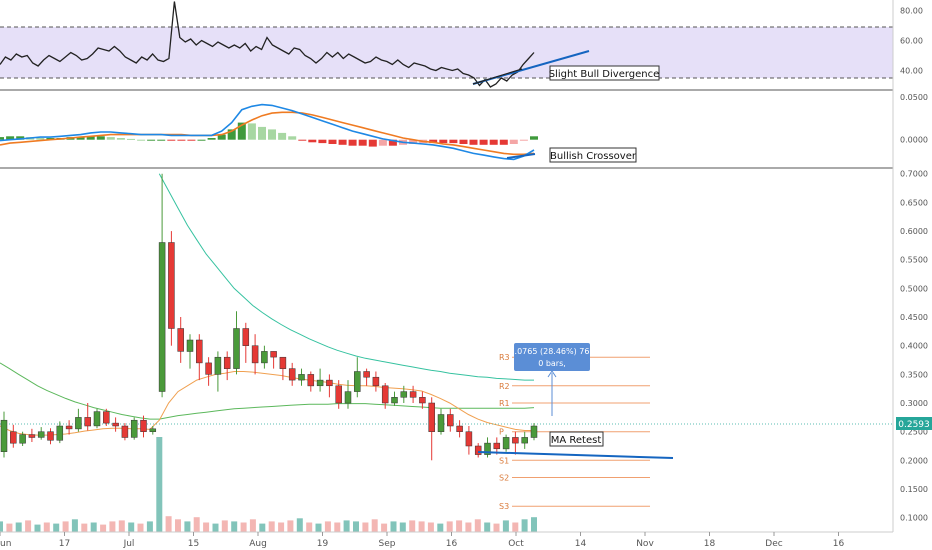 The height and width of the screenshot is (550, 932). Describe the element at coordinates (914, 202) in the screenshot. I see `price-tick-label: 0.6500` at that location.